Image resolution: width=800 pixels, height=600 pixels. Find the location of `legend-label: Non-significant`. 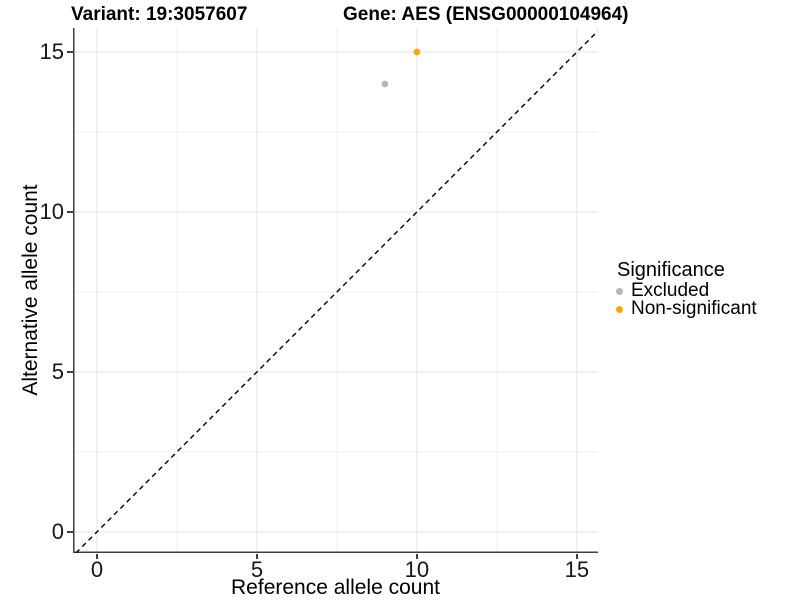

legend-label: Non-significant is located at coordinates (694, 308).